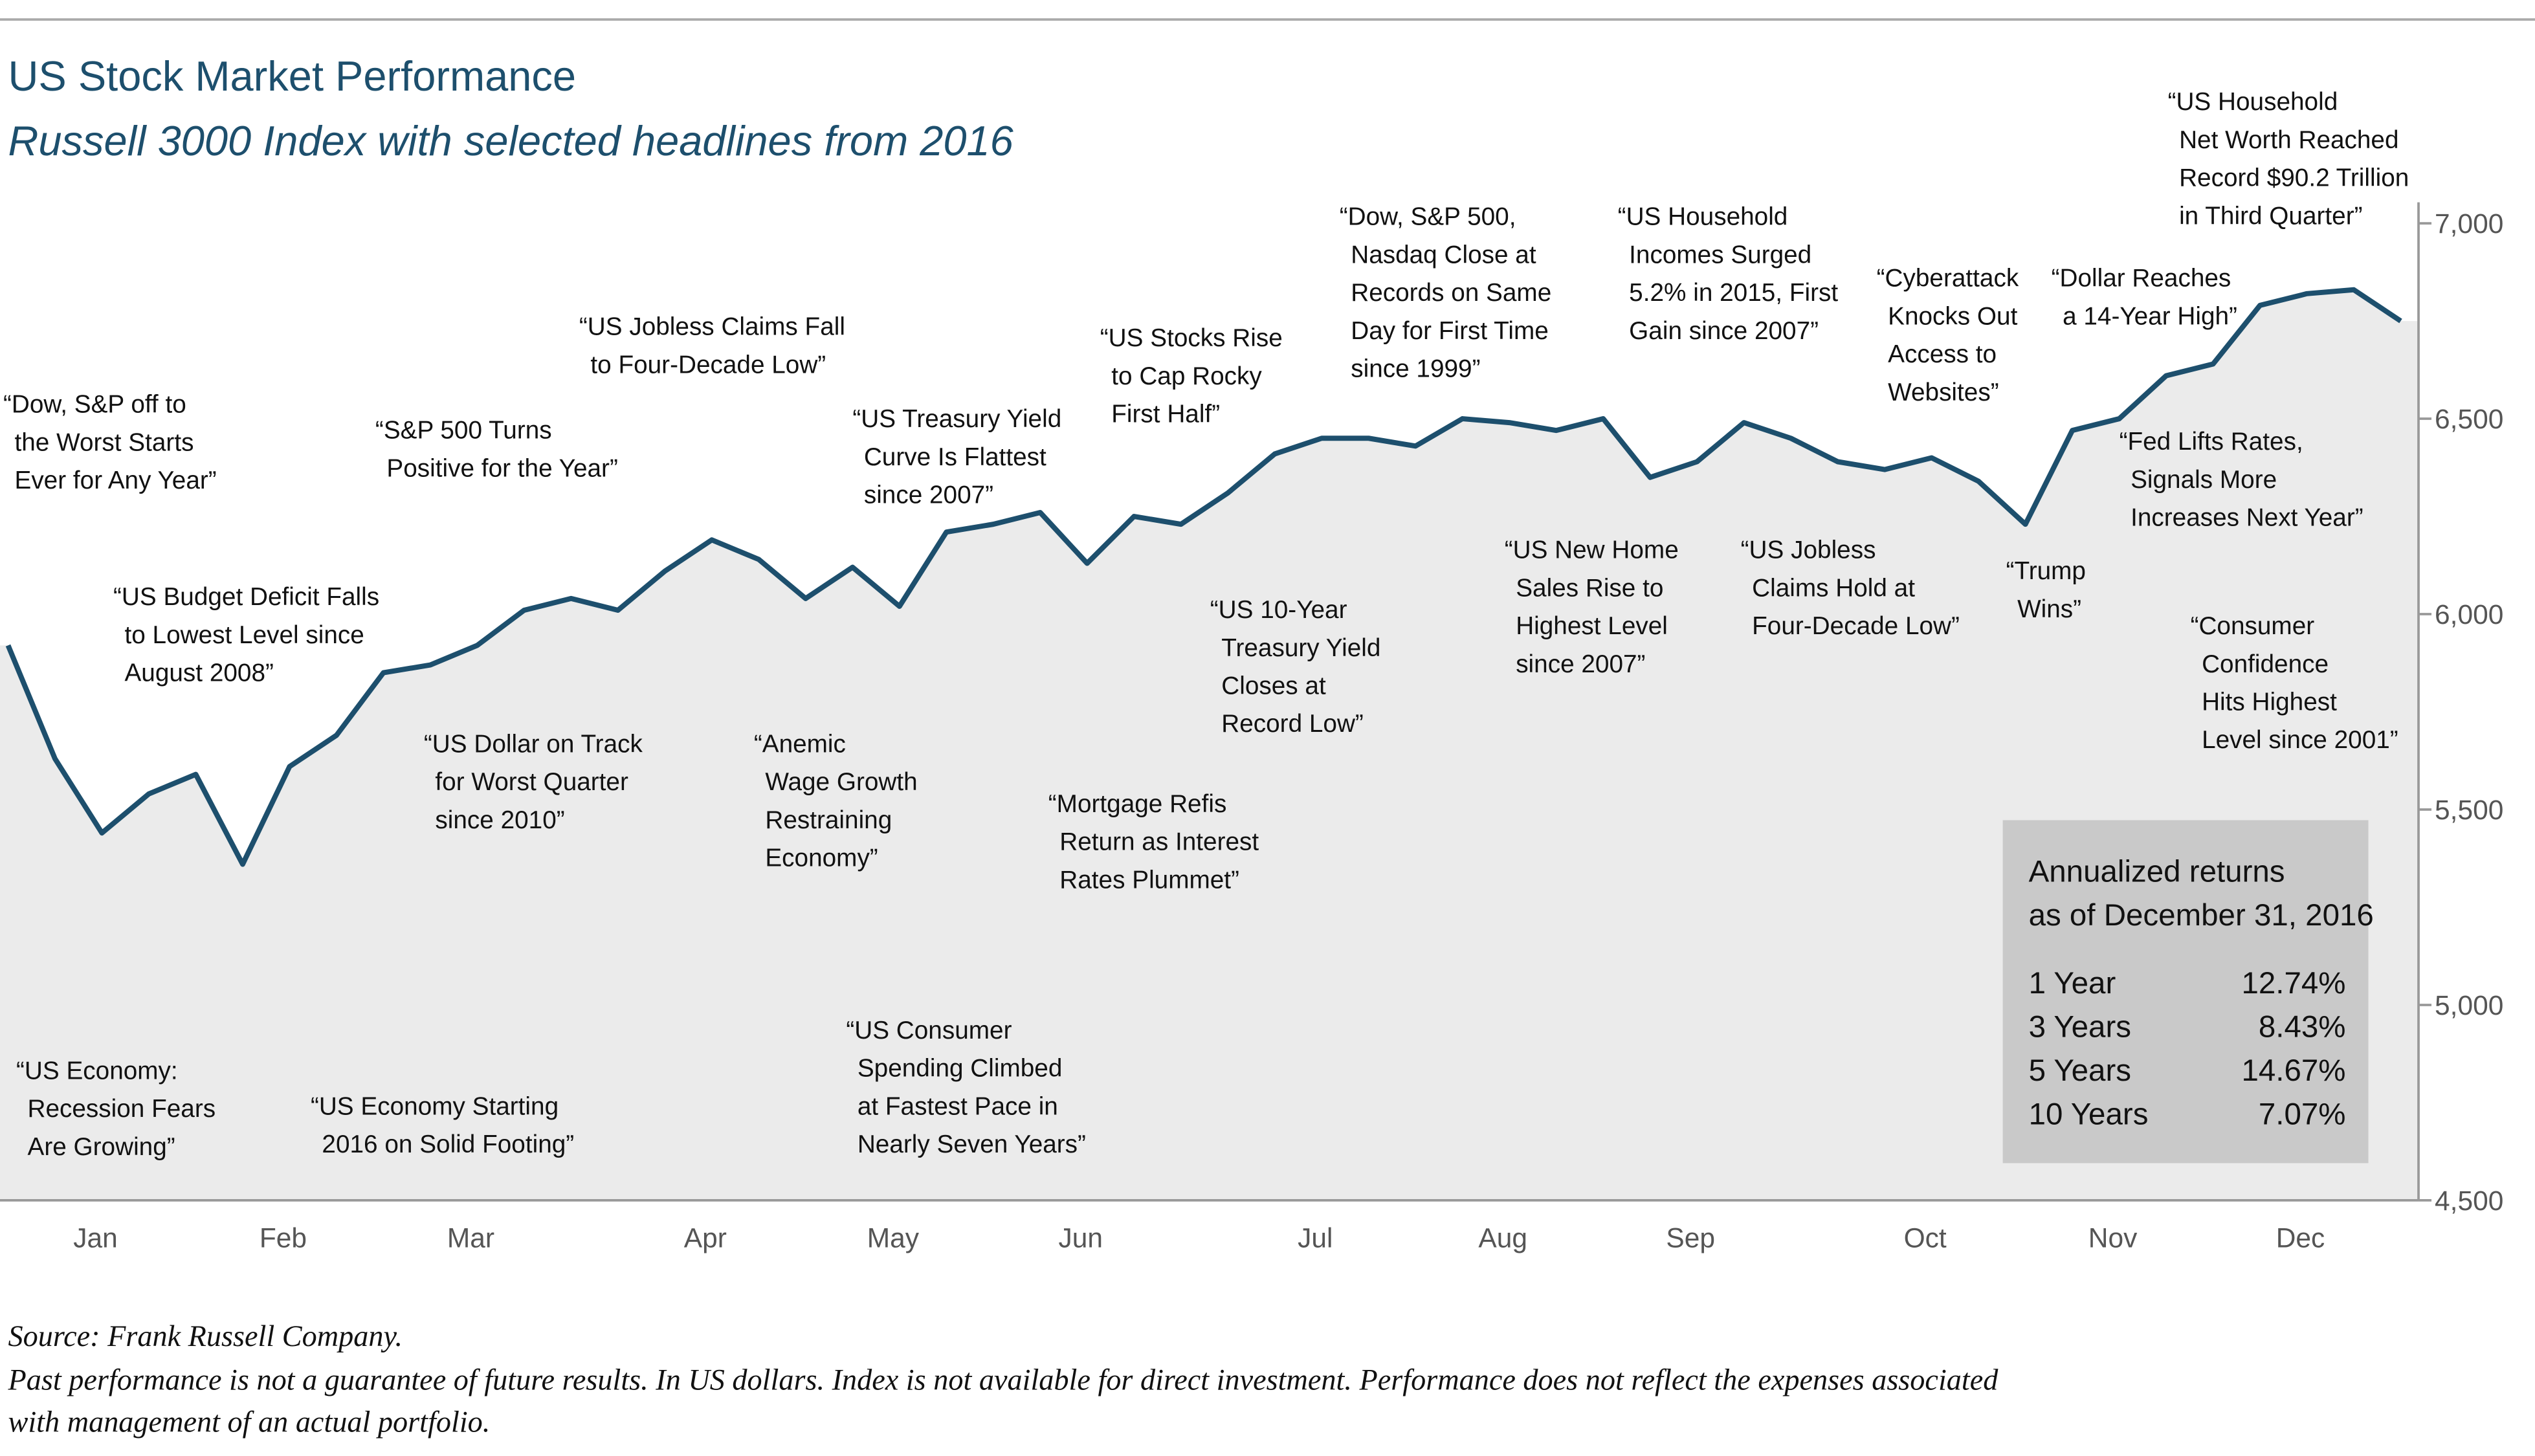 This screenshot has height=1456, width=2535. What do you see at coordinates (1191, 338) in the screenshot?
I see `headline: “US Stocks Rise` at bounding box center [1191, 338].